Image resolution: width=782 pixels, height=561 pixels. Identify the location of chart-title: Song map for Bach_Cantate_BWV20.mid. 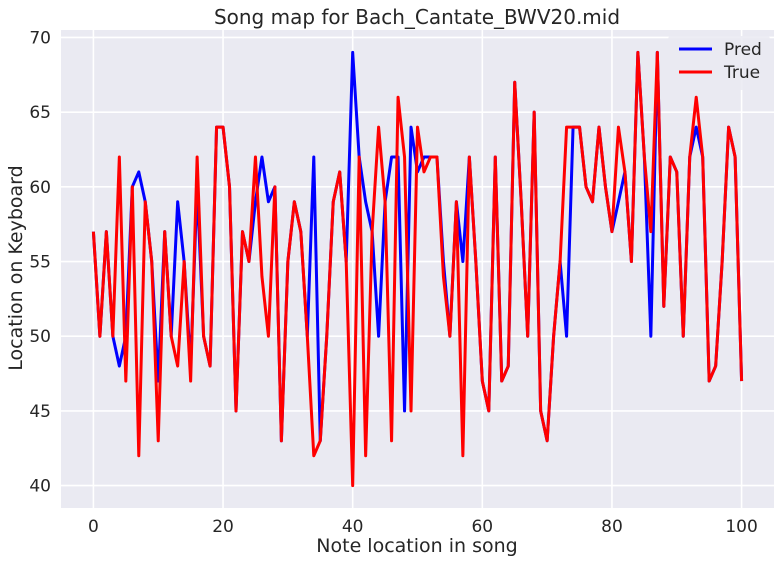
(417, 17).